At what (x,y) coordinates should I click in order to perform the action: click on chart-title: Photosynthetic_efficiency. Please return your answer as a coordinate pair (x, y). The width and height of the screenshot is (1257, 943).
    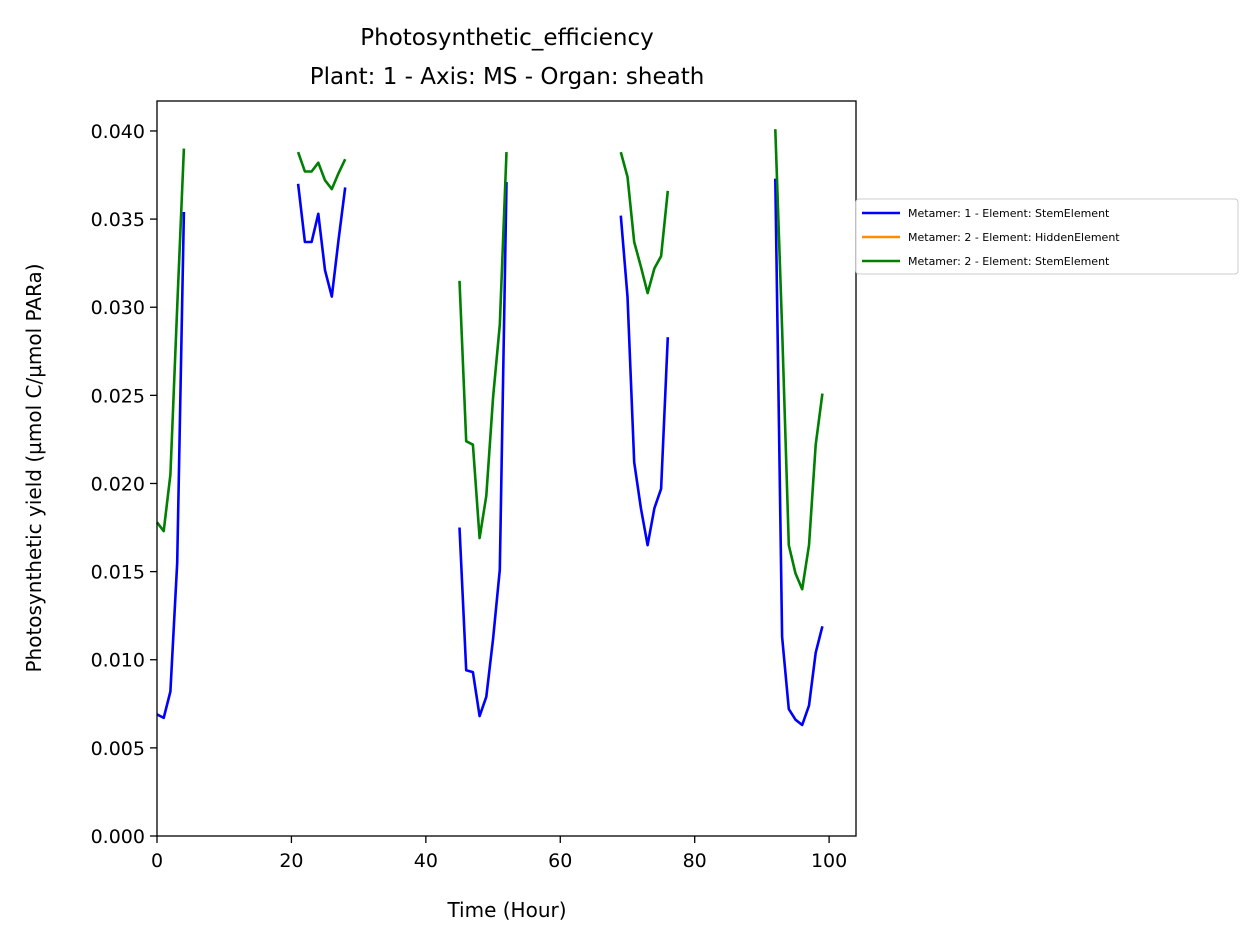
    Looking at the image, I should click on (507, 38).